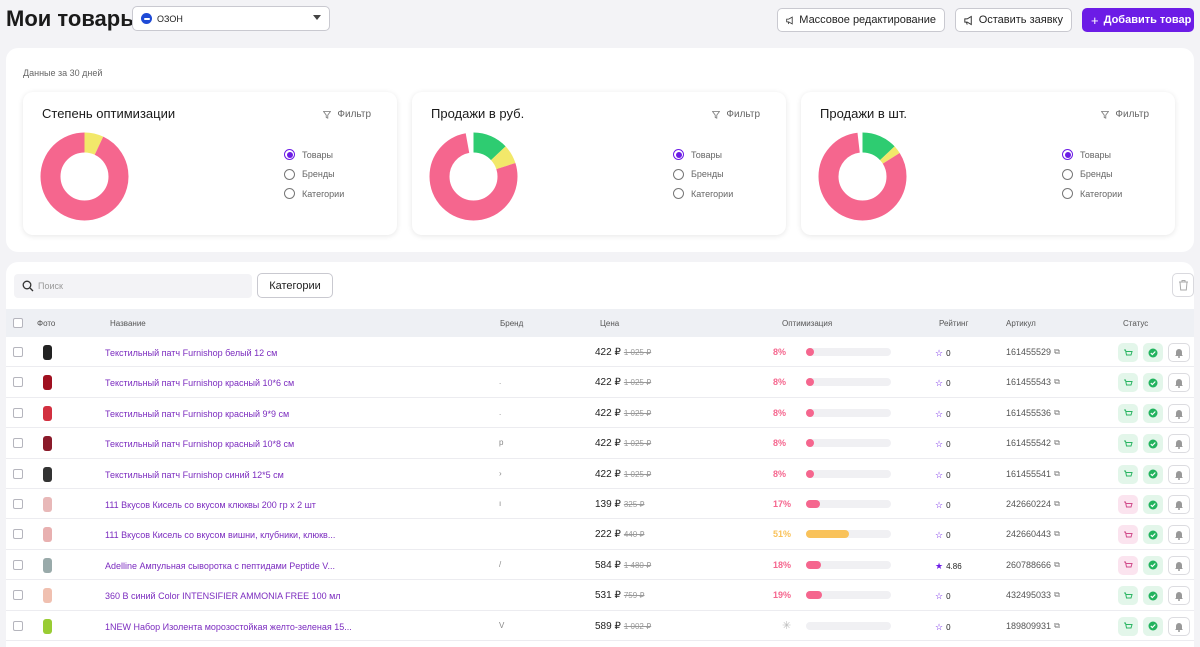 The width and height of the screenshot is (1200, 647). Describe the element at coordinates (1033, 382) in the screenshot. I see `product-article: 161455543 ⧉` at that location.